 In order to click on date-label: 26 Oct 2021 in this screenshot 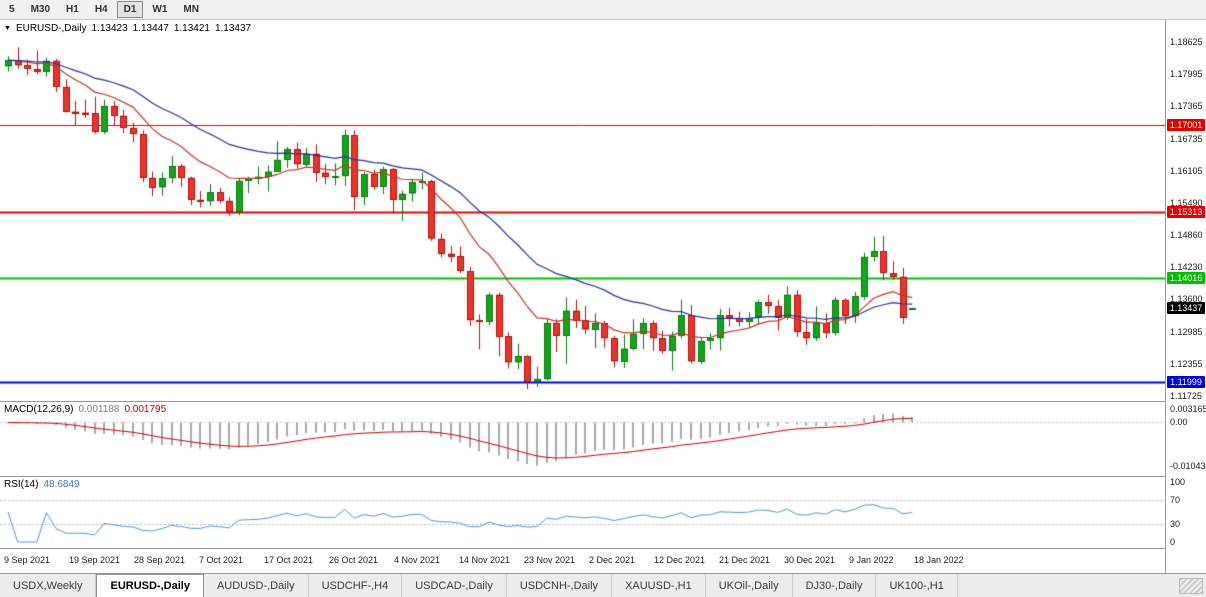, I will do `click(354, 560)`.